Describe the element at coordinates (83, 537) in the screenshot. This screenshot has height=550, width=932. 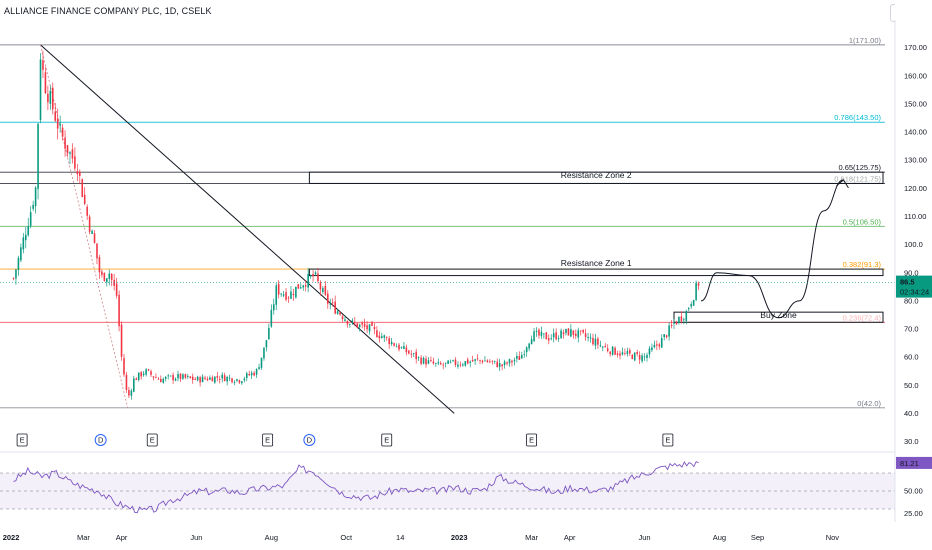
I see `x-tick-label: Mar` at that location.